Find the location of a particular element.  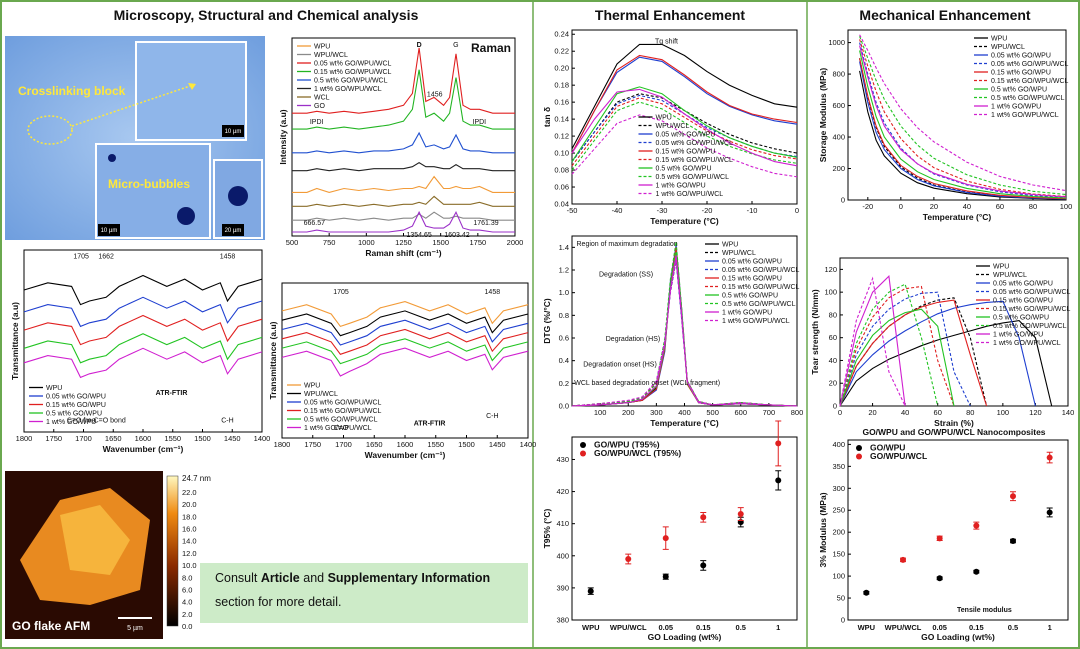

y-tick-label: 0.2 is located at coordinates (564, 383).